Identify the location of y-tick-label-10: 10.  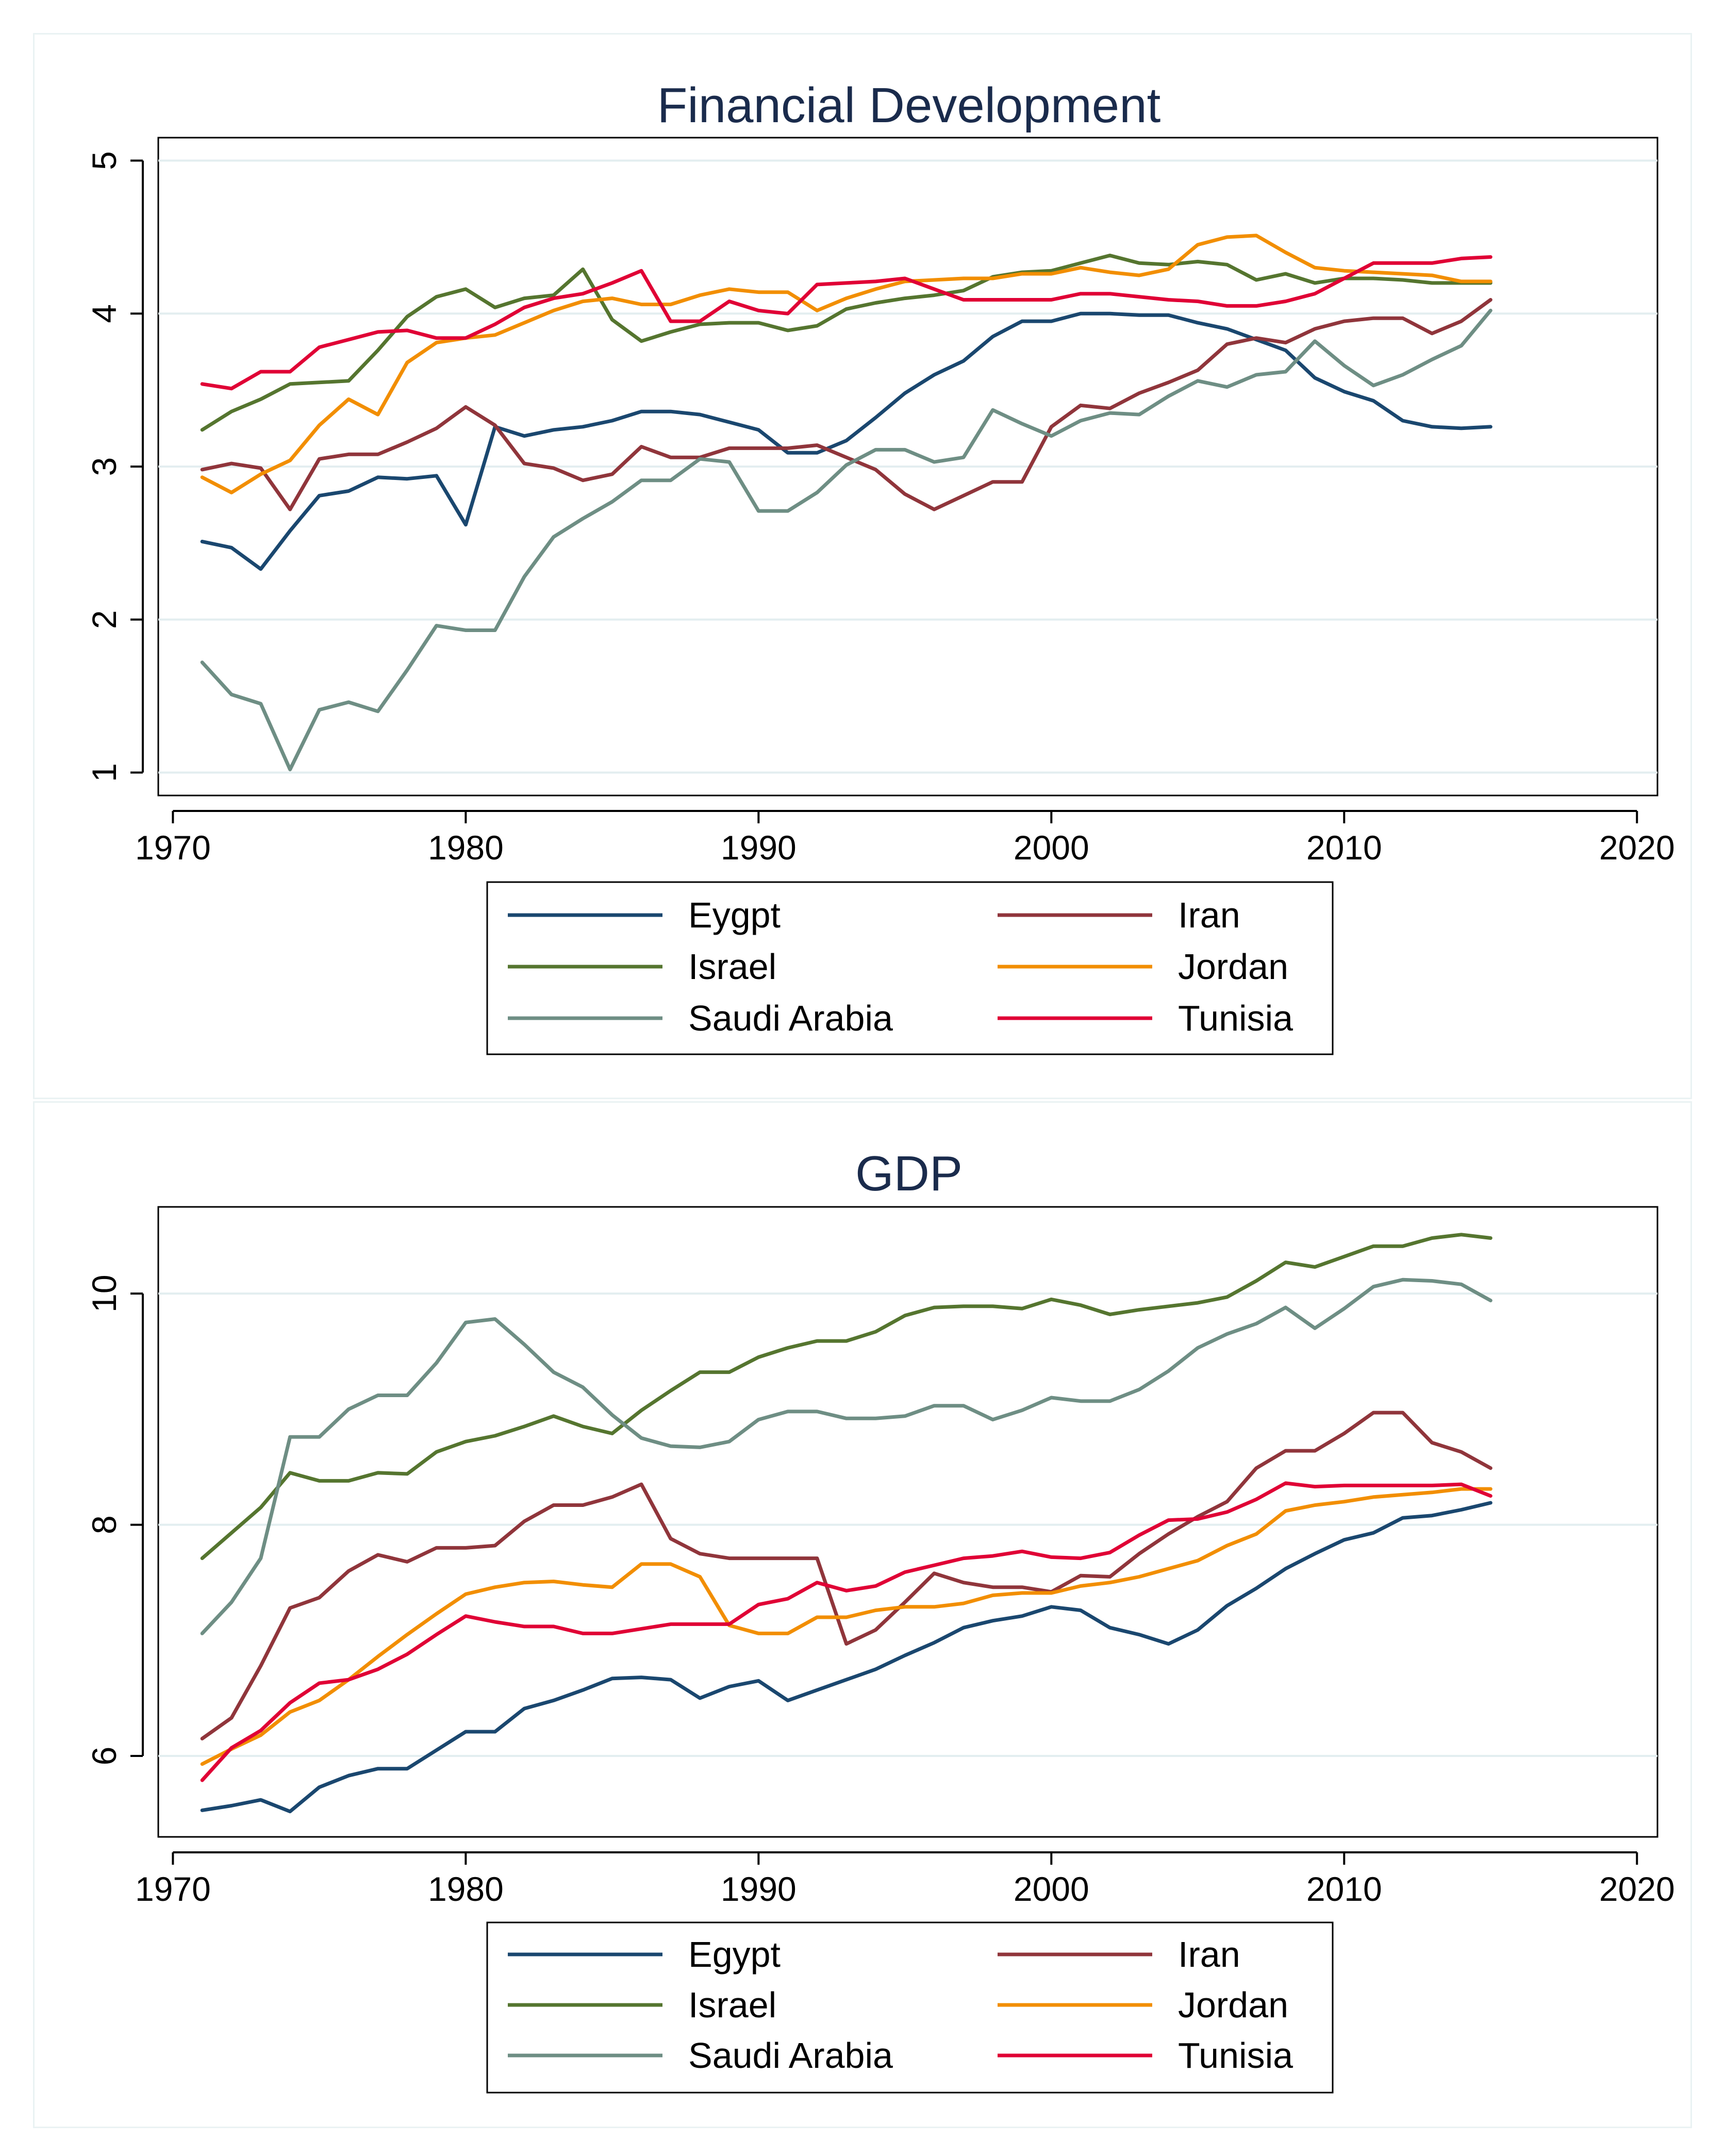
(104, 1293).